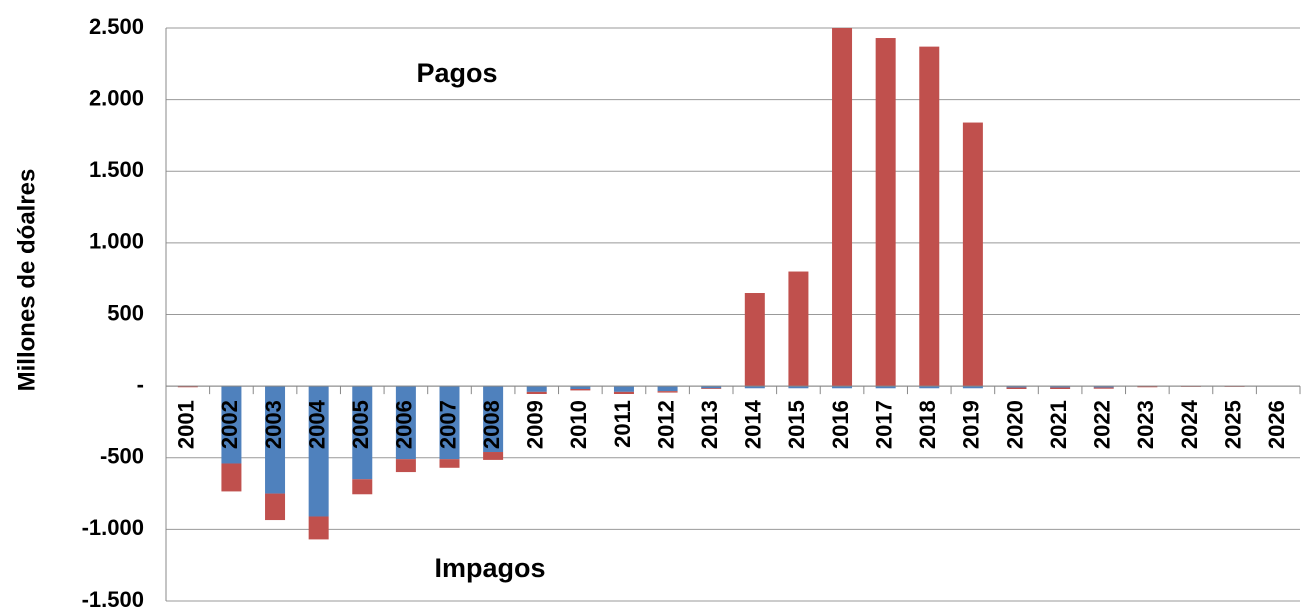  Describe the element at coordinates (113, 527) in the screenshot. I see `y-tick-label: -1.000` at that location.